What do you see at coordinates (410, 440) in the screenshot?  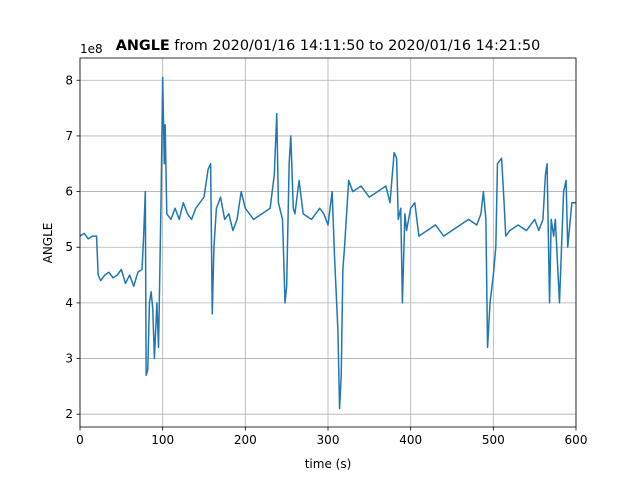 I see `x-tick-label: 400` at bounding box center [410, 440].